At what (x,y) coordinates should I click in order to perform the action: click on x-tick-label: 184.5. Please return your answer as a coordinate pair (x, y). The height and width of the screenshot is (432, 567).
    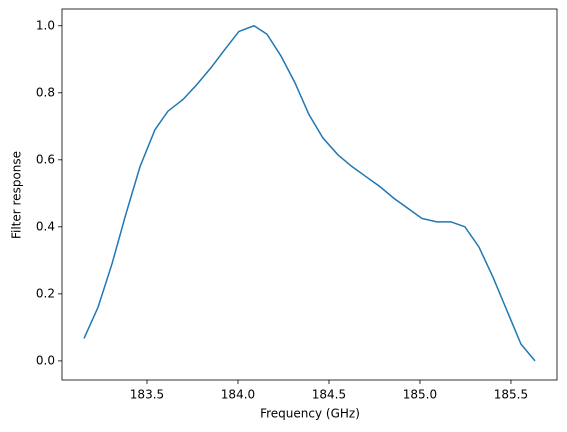
    Looking at the image, I should click on (329, 395).